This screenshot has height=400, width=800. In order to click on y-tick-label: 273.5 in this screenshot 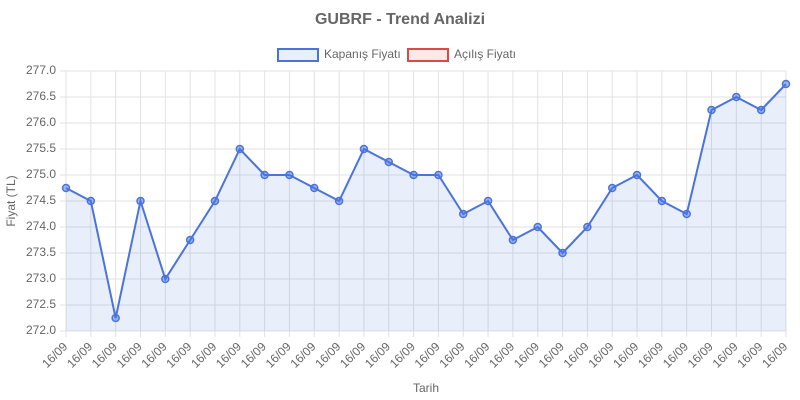, I will do `click(41, 252)`.